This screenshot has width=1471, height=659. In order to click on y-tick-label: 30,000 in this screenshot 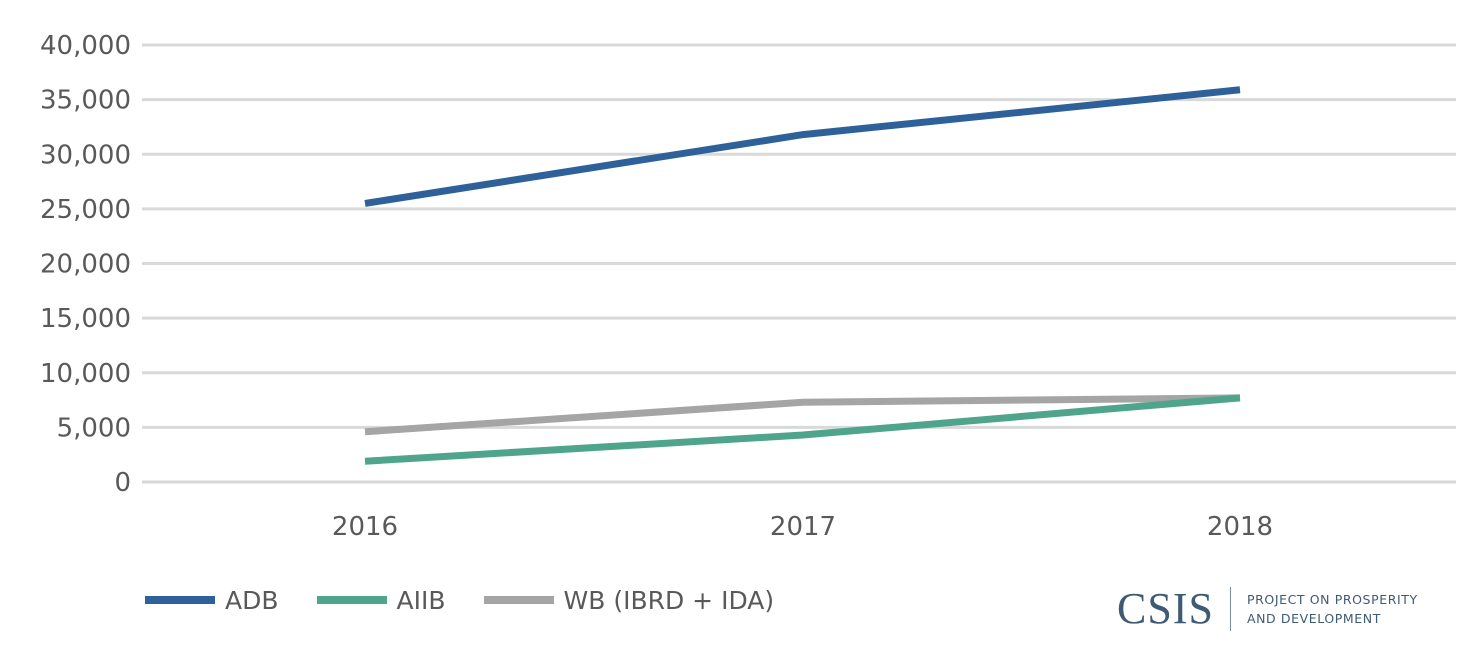, I will do `click(85, 155)`.